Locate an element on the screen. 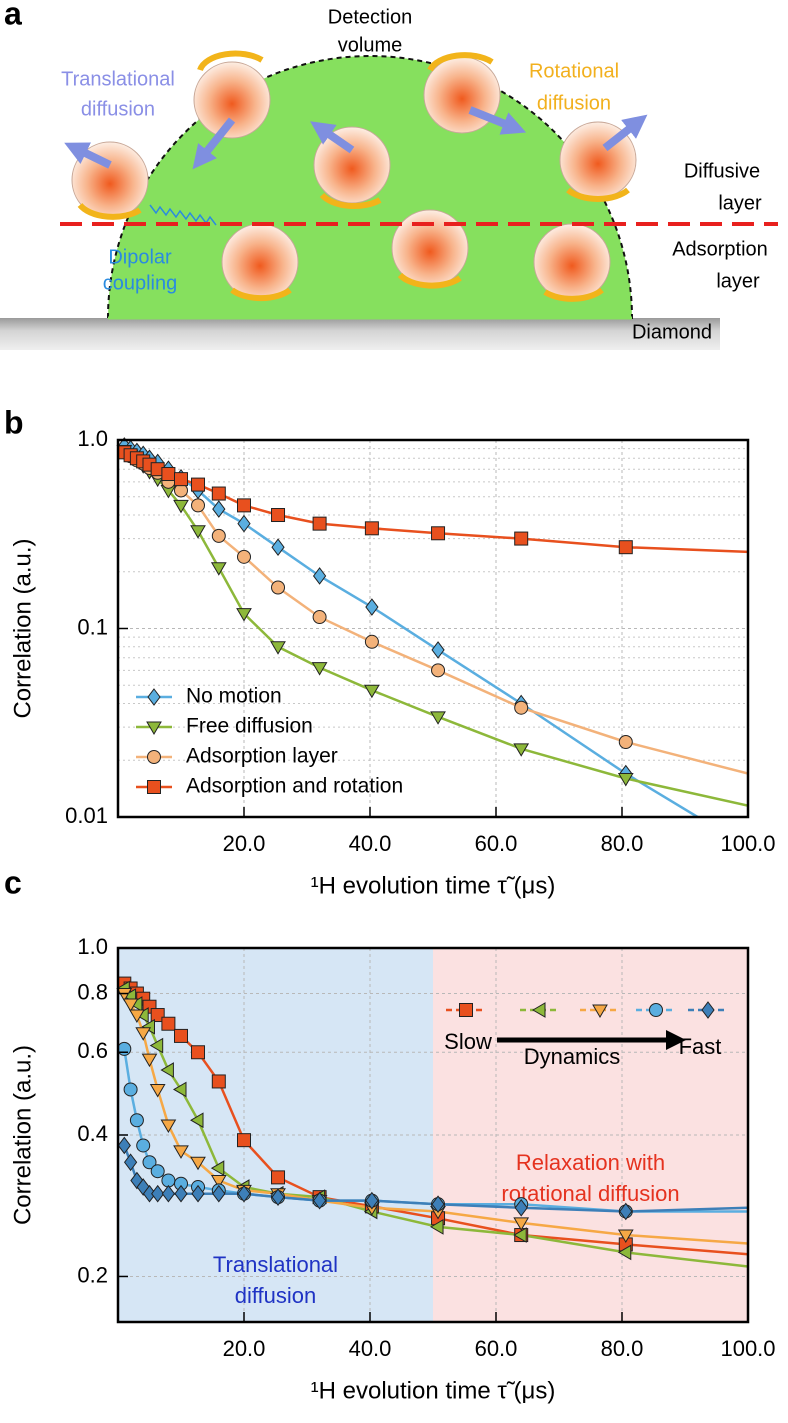  legend-label: Fast is located at coordinates (700, 1046).